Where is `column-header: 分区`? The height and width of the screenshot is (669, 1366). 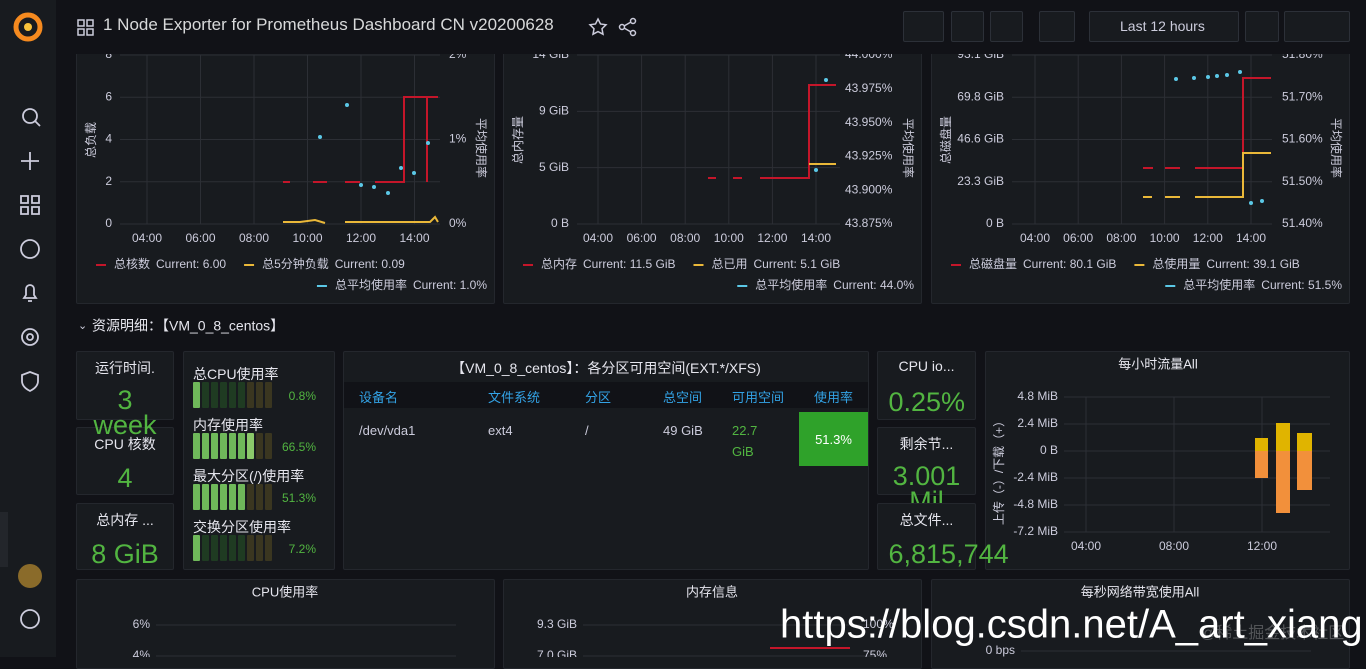 column-header: 分区 is located at coordinates (598, 397).